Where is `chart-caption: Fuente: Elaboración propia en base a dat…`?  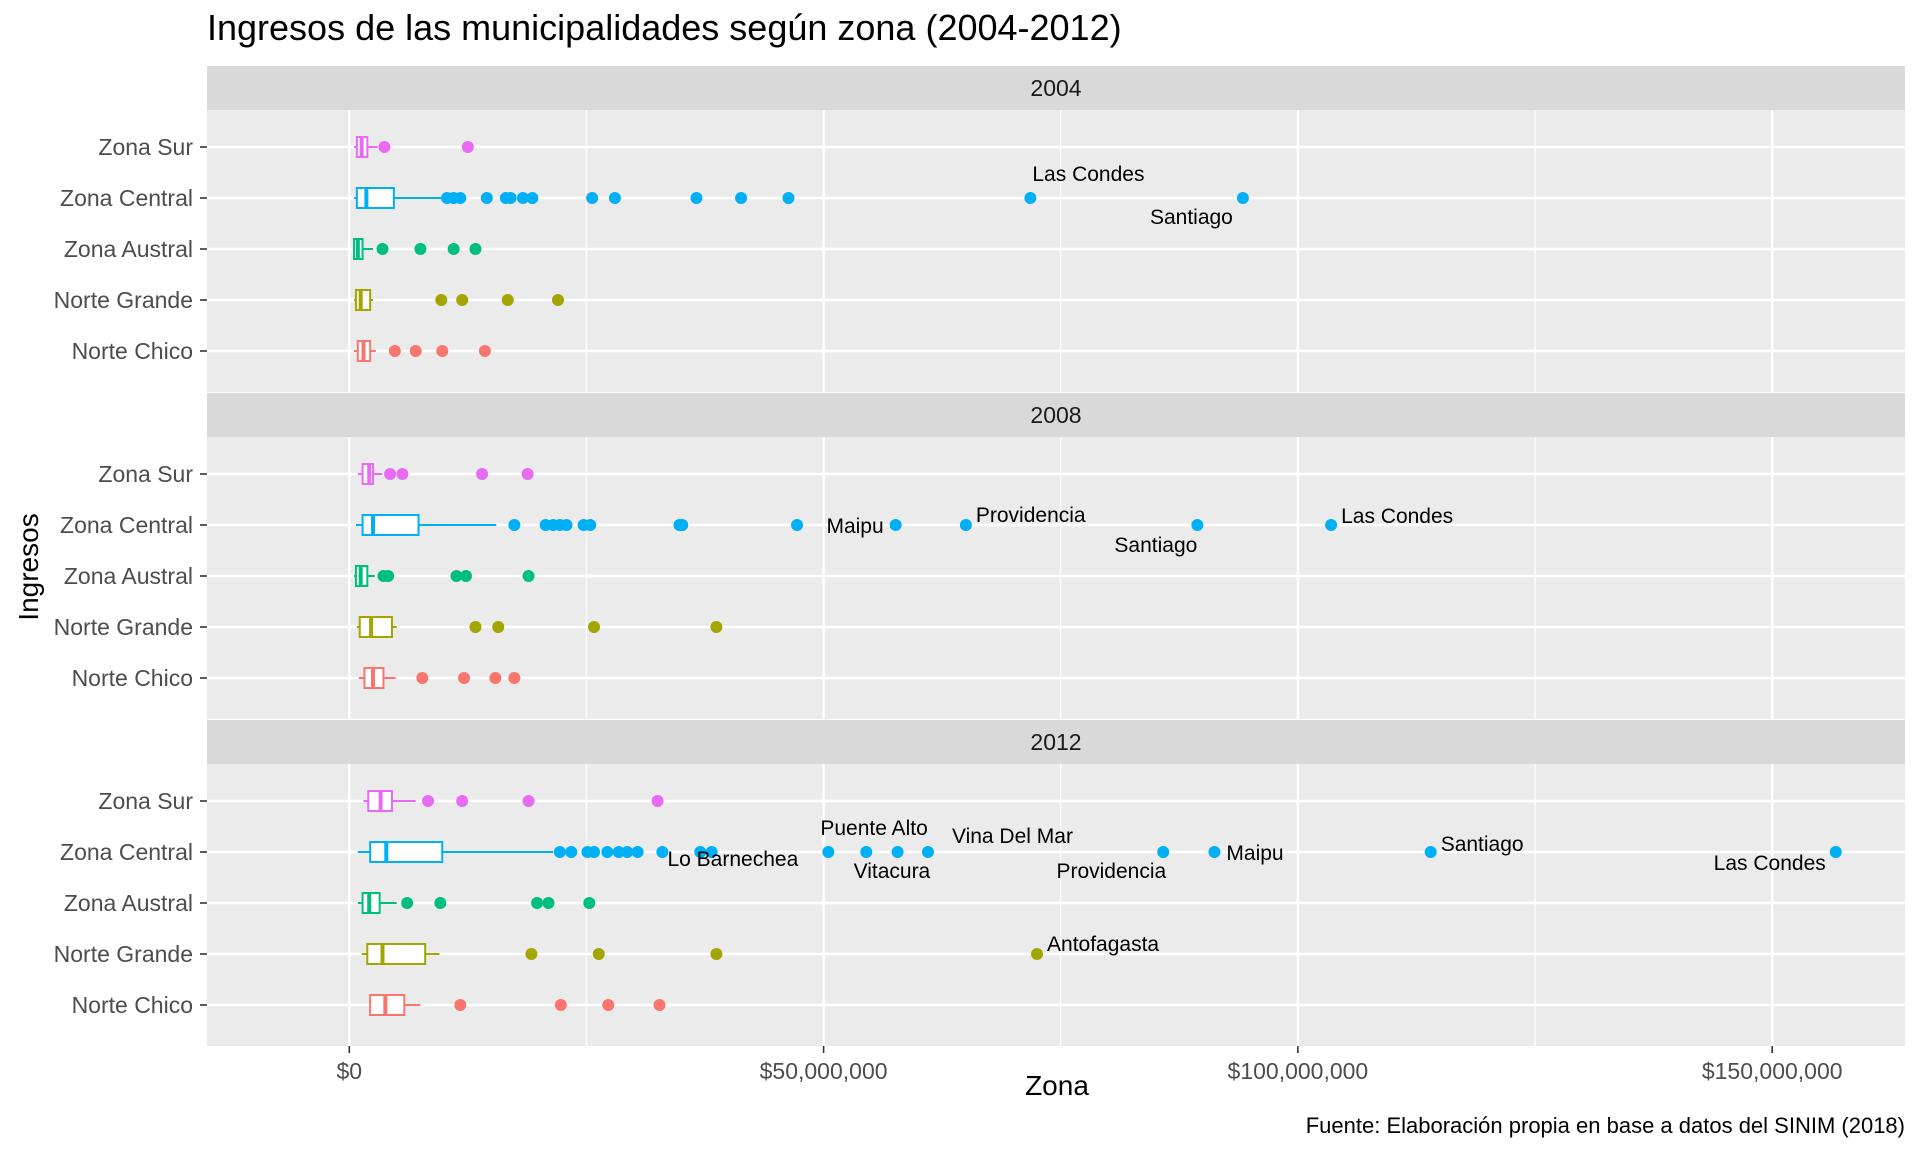
chart-caption: Fuente: Elaboración propia en base a dat… is located at coordinates (1605, 1125).